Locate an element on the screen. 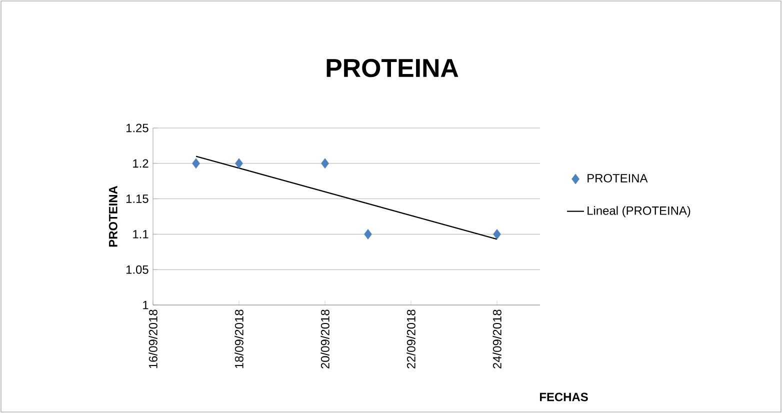 This screenshot has width=782, height=413. x-tick-label: 20/09/2018 is located at coordinates (325, 339).